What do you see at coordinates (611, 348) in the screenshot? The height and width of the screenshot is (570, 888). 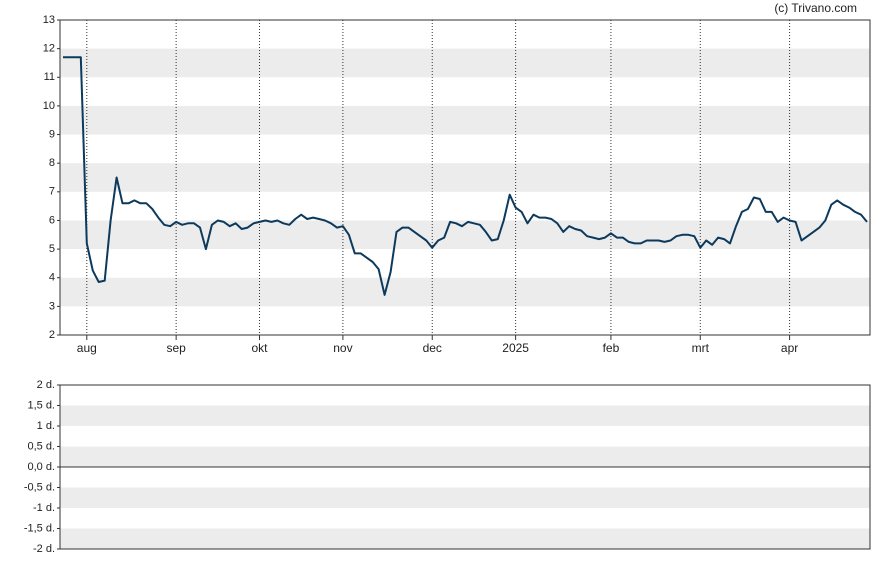 I see `x-tick-label: feb` at bounding box center [611, 348].